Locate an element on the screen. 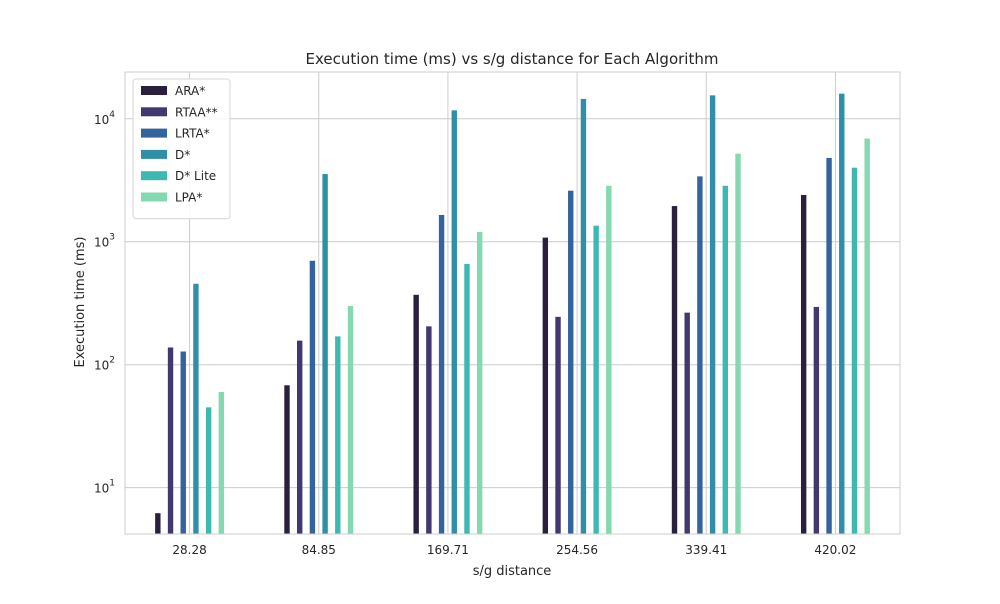 The height and width of the screenshot is (604, 1000). y-axis-label: Execution time (ms) is located at coordinates (80, 301).